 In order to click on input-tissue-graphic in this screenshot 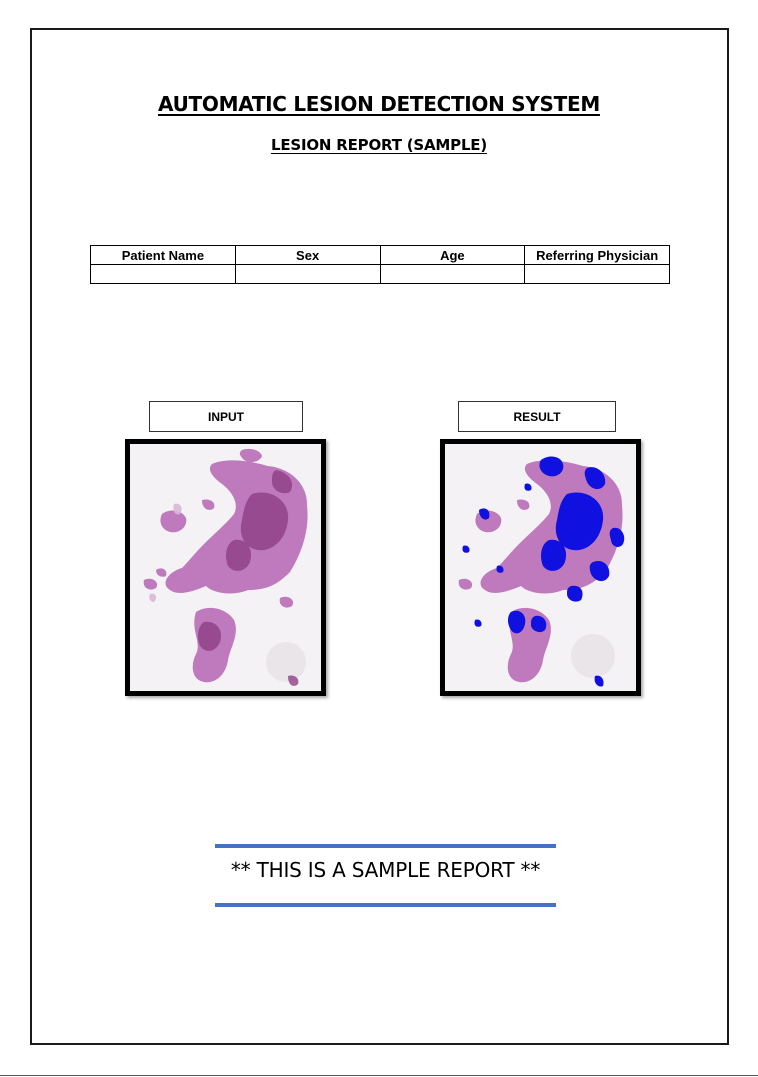, I will do `click(225, 567)`.